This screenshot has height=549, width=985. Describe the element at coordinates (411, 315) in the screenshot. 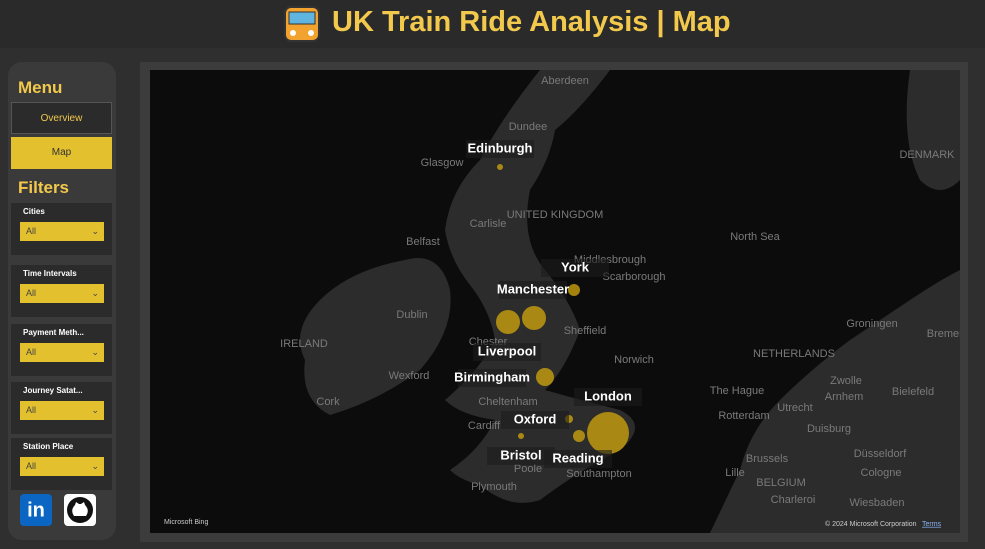

I see `place-label: Dublin` at that location.